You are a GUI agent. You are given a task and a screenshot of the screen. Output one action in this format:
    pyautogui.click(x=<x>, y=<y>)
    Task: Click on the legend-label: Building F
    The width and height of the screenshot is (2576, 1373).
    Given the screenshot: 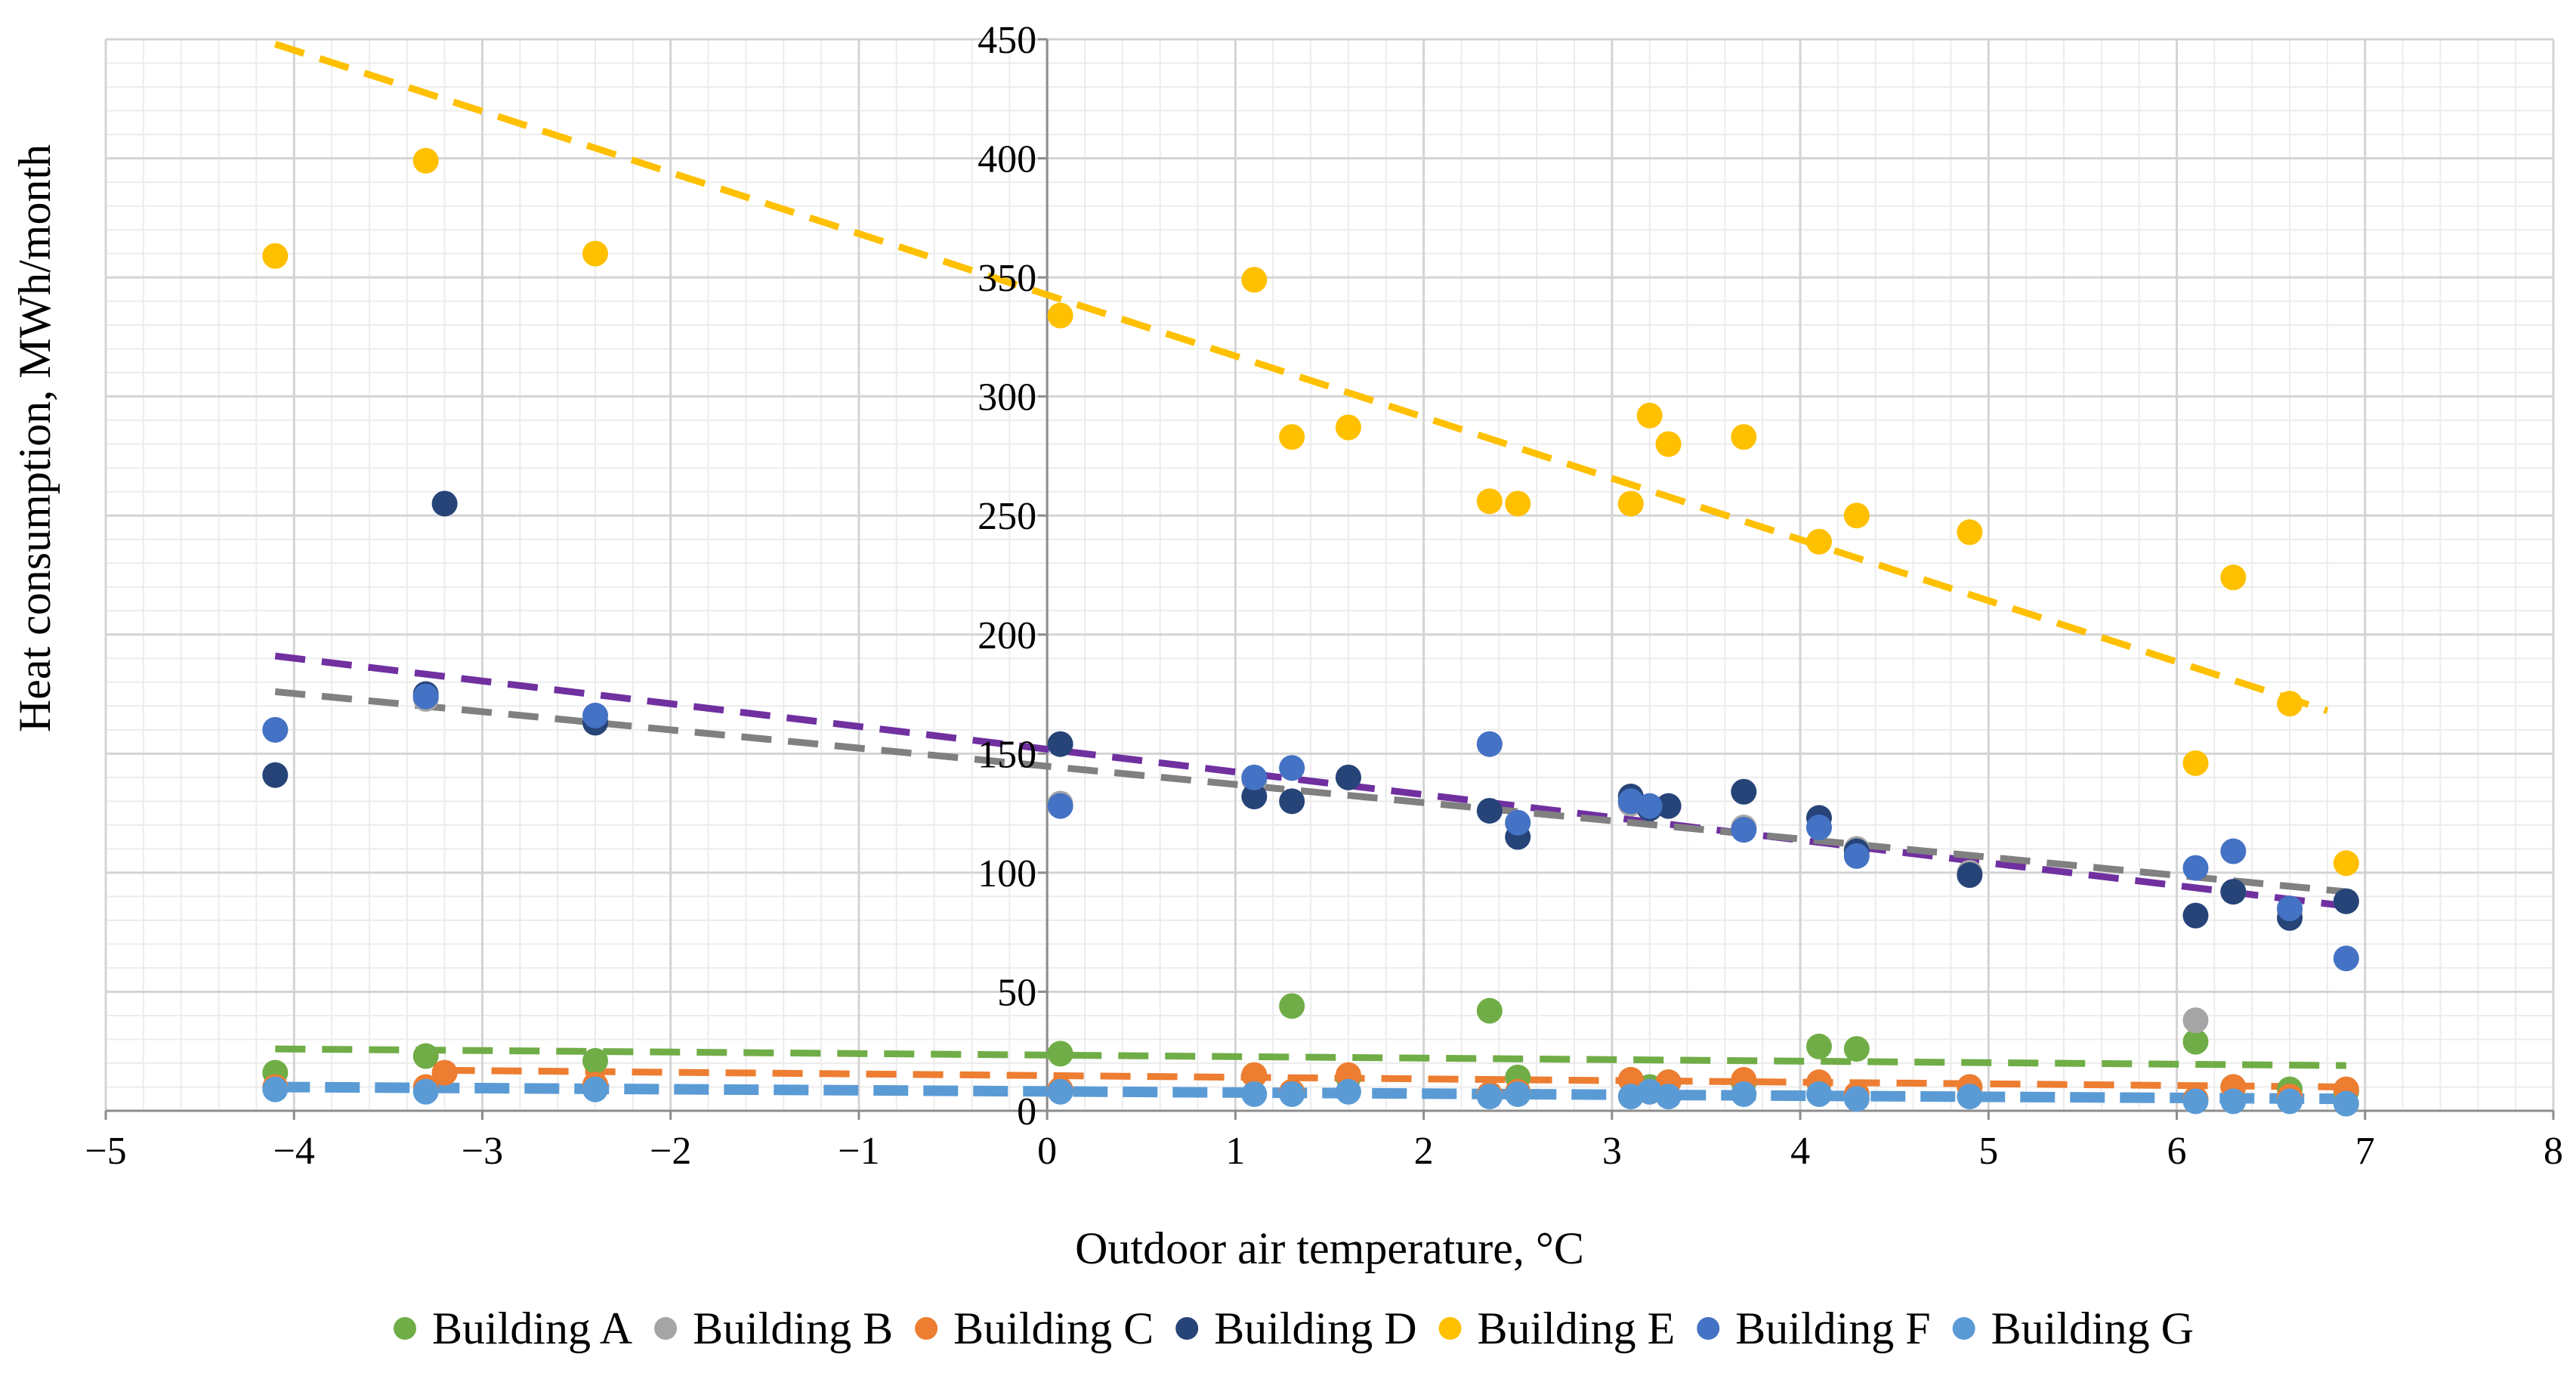 What is the action you would take?
    pyautogui.click(x=1832, y=1328)
    